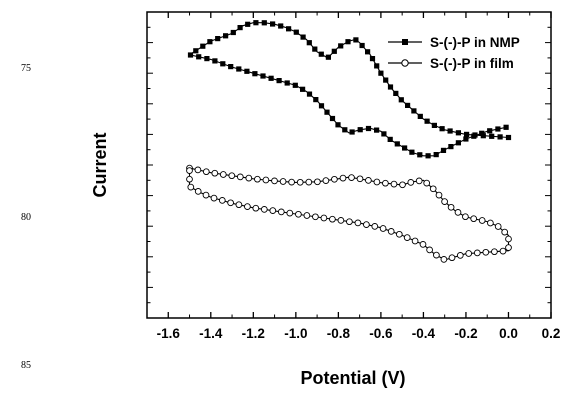  What do you see at coordinates (381, 333) in the screenshot?
I see `x-tick-label: -0.6` at bounding box center [381, 333].